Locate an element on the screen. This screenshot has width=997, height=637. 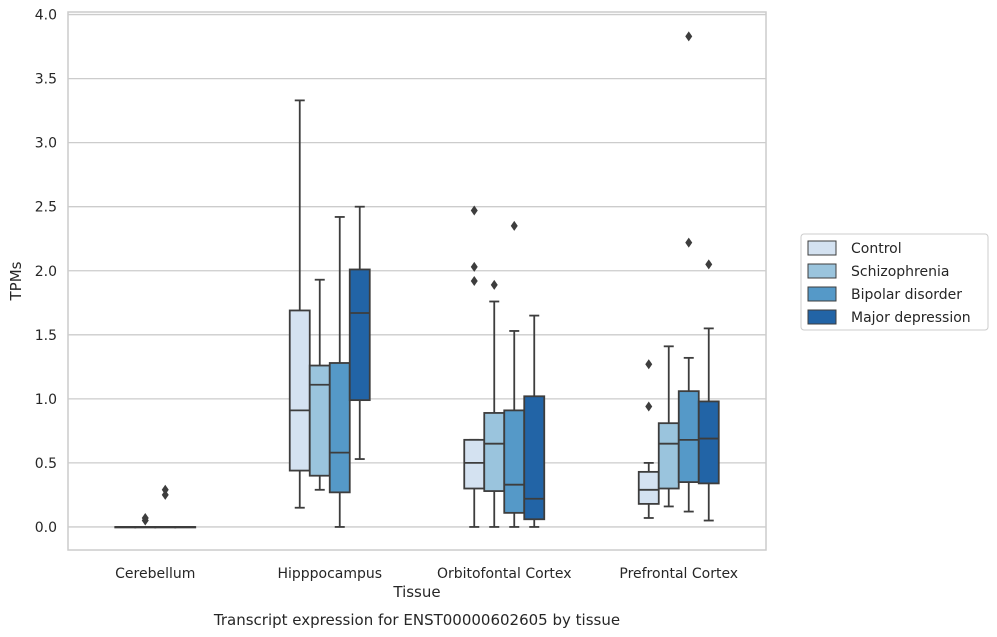
y-tick-label: 4.0 is located at coordinates (46, 16).